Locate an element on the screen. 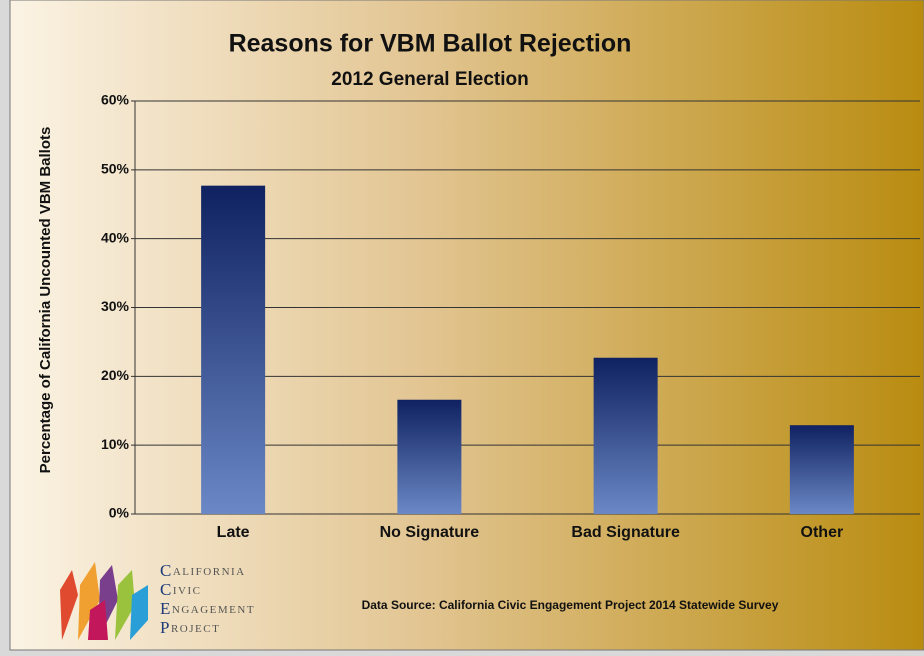  logo-text: Civic is located at coordinates (180, 589).